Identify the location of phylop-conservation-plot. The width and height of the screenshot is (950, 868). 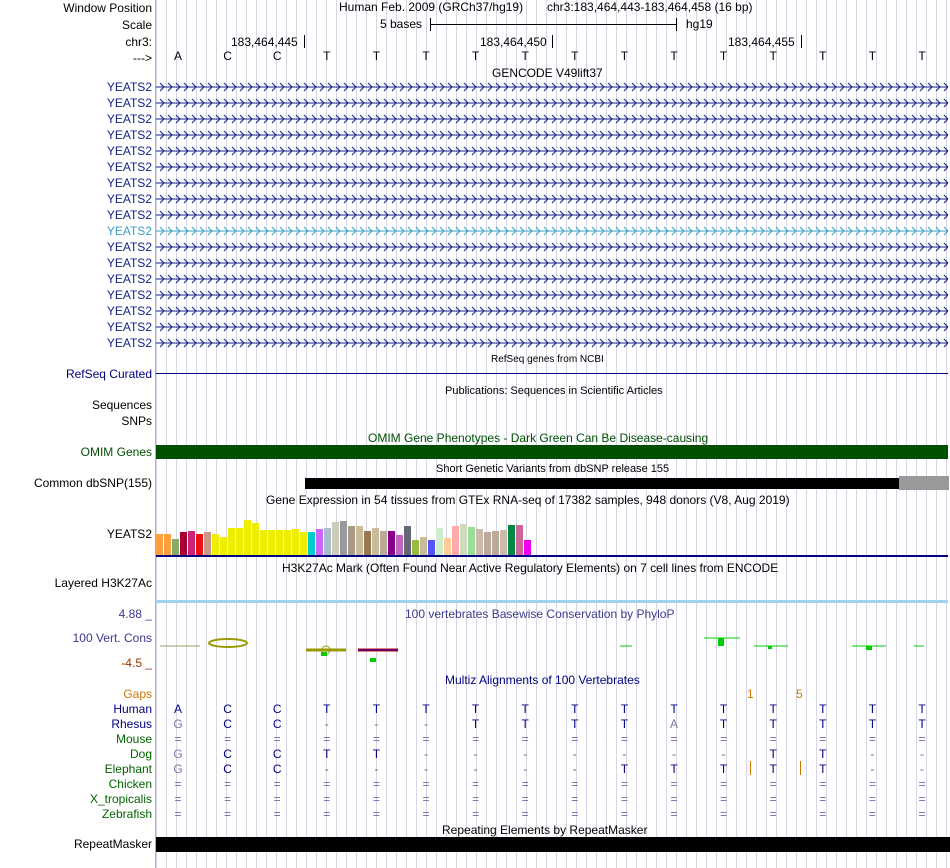
(553, 646).